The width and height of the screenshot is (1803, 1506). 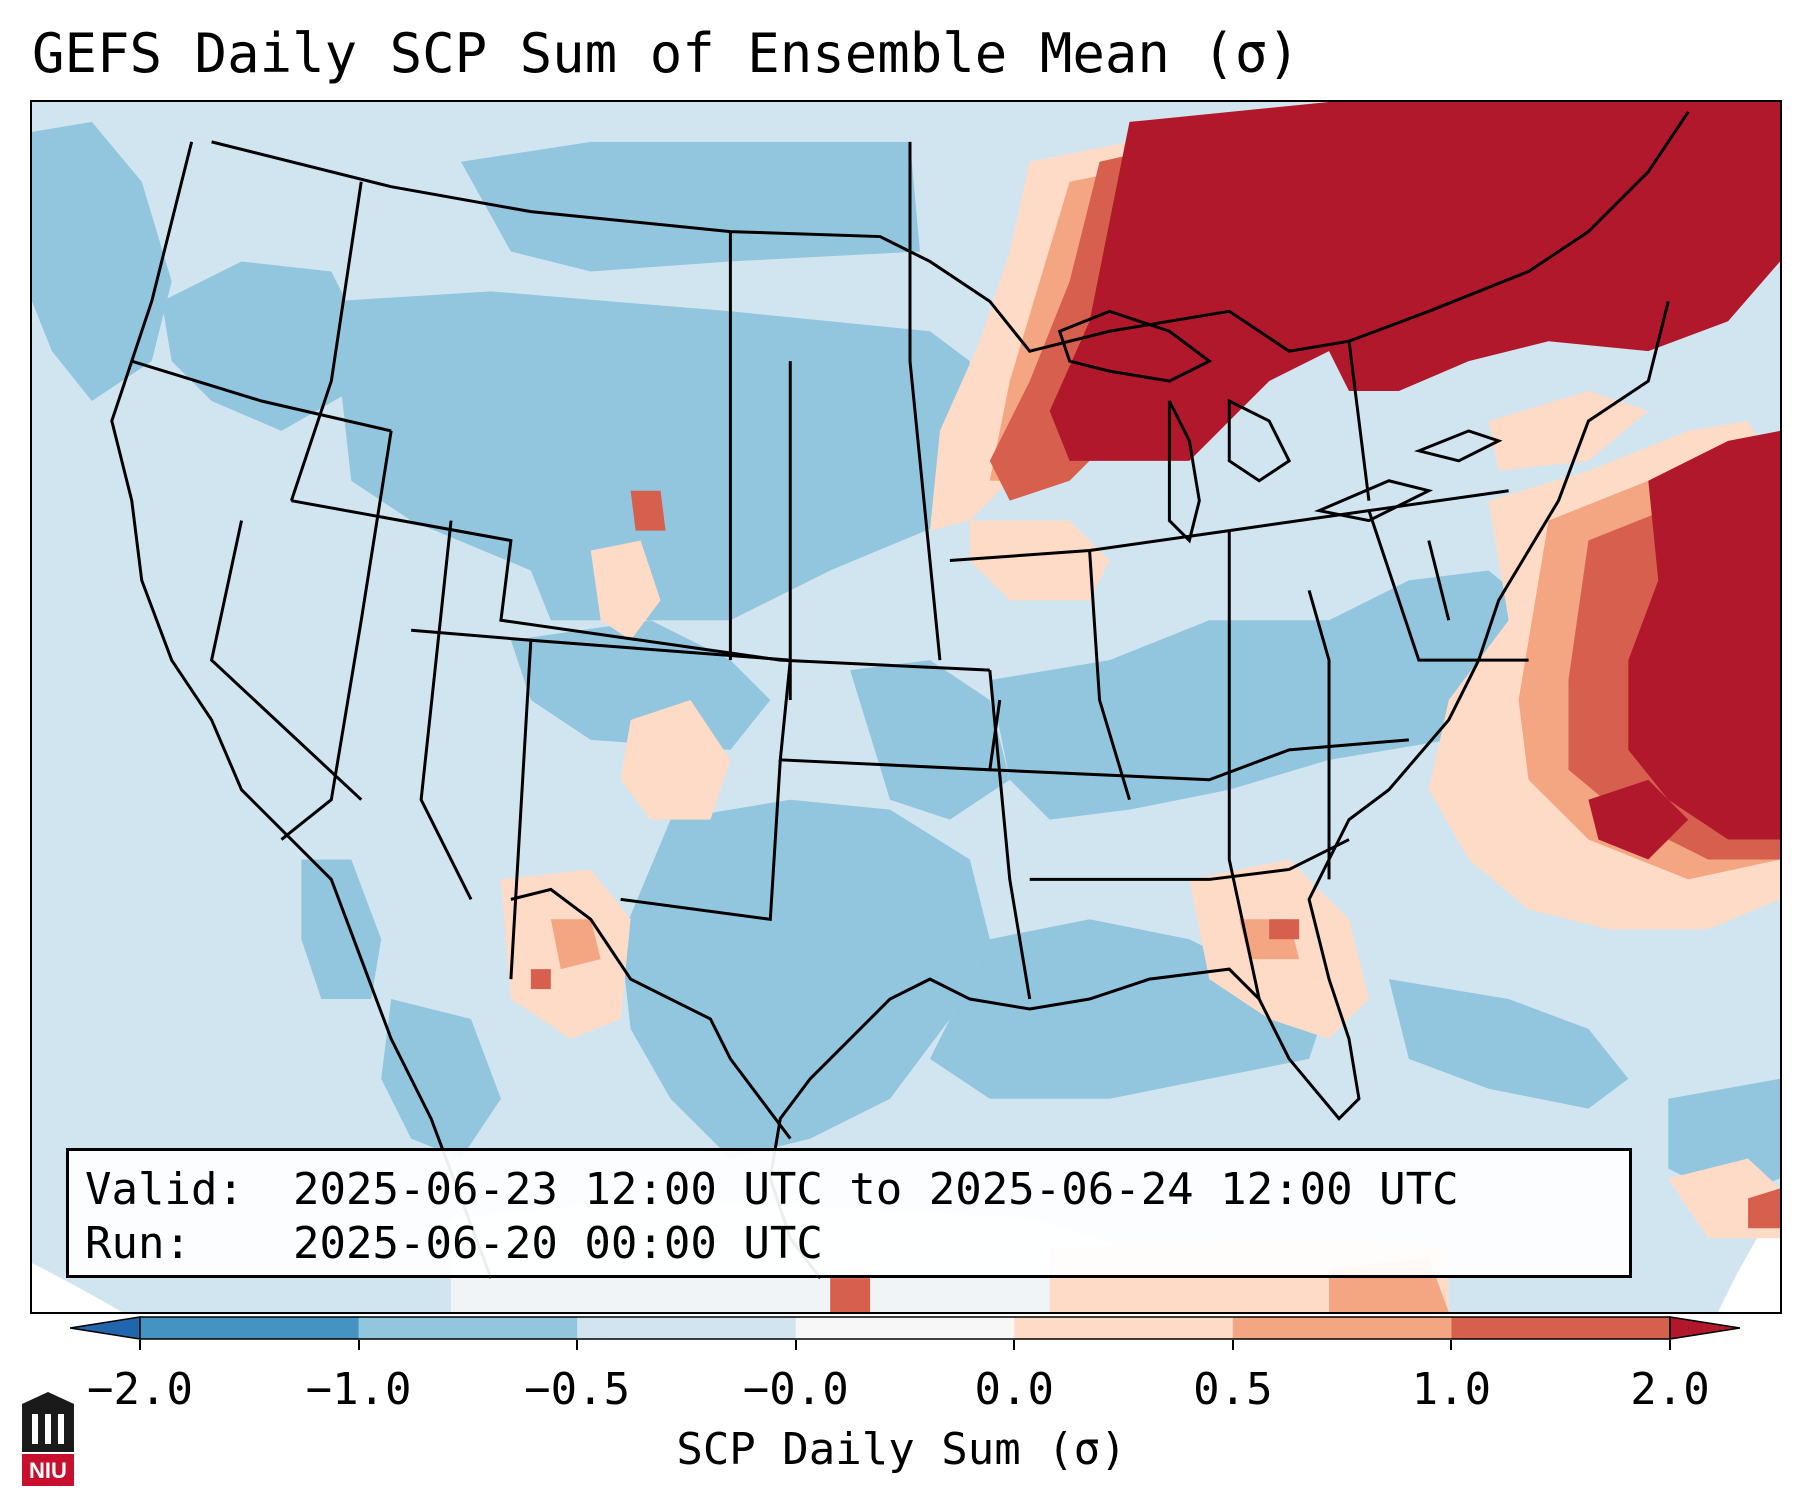 I want to click on run-value: 2025-06-20 00:00 UTC, so click(x=558, y=1243).